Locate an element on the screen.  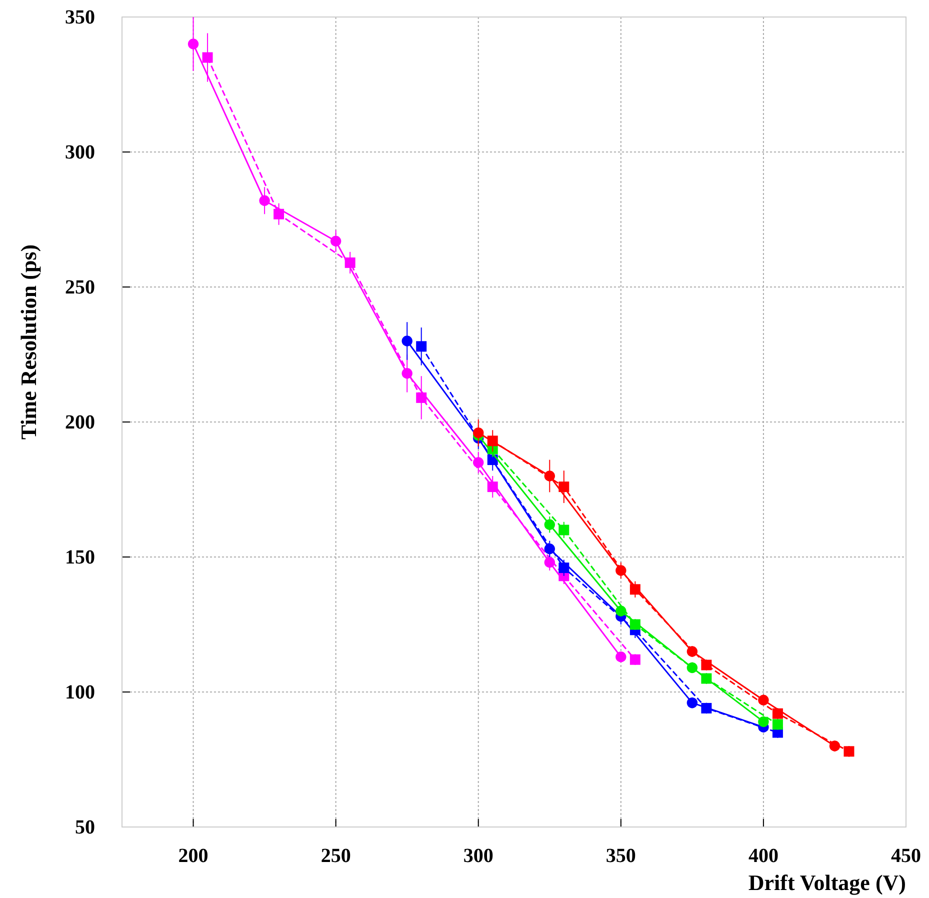
y-tick-label: 150 is located at coordinates (80, 557).